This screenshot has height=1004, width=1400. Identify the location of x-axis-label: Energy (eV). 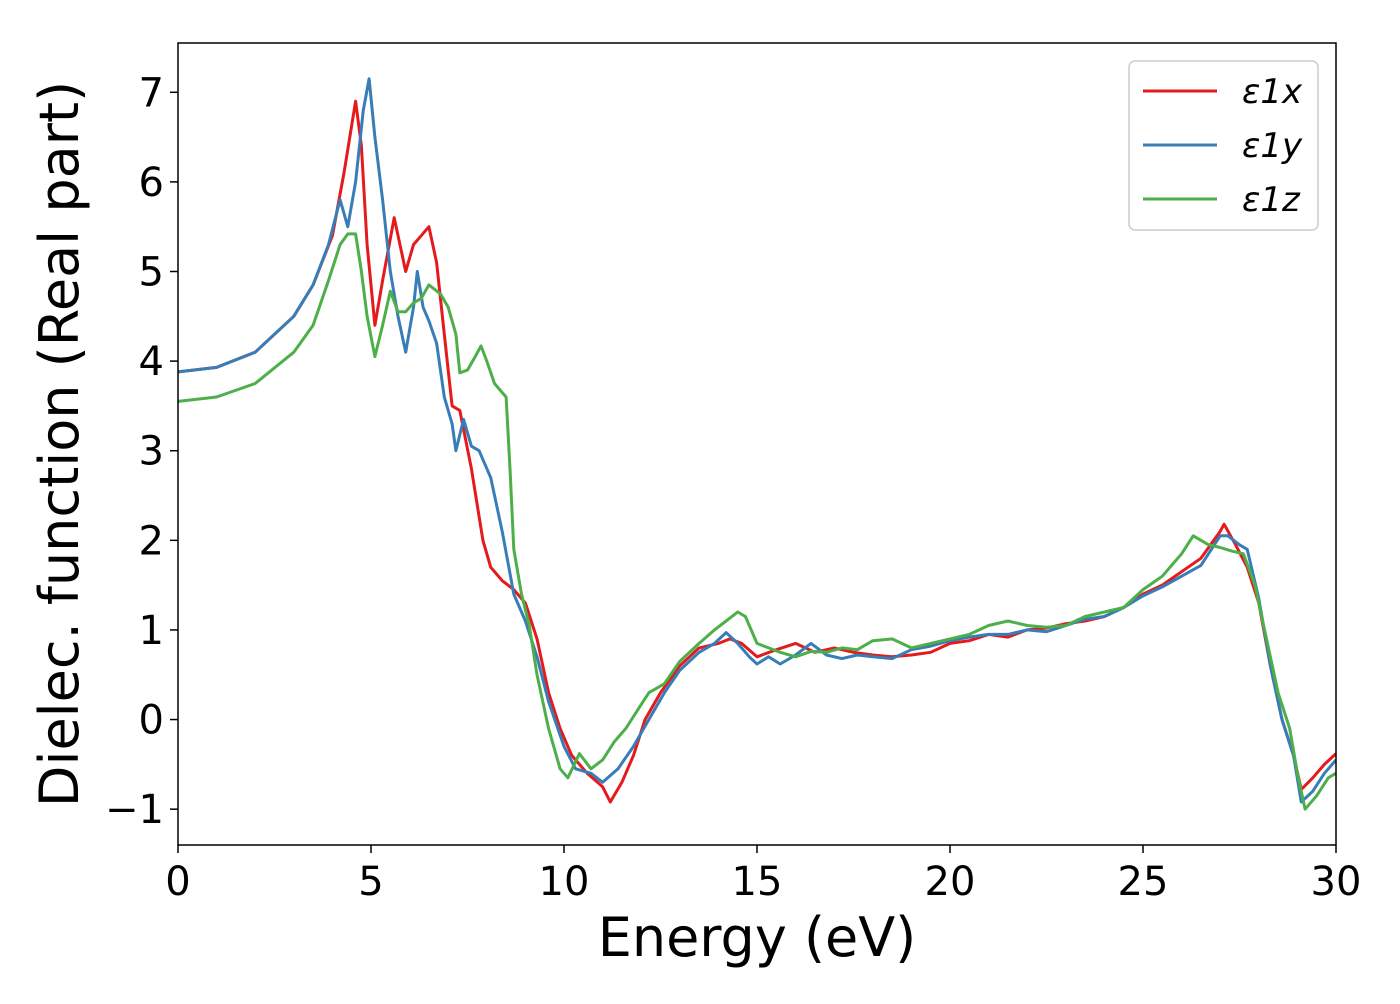
(757, 937).